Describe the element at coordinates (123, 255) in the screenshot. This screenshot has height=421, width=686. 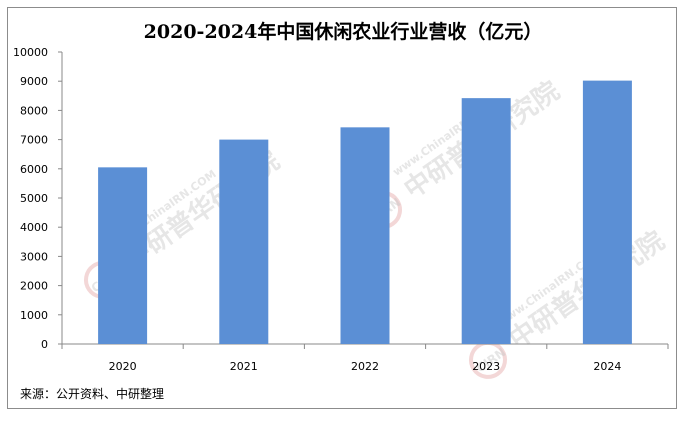
I see `bar-2020` at that location.